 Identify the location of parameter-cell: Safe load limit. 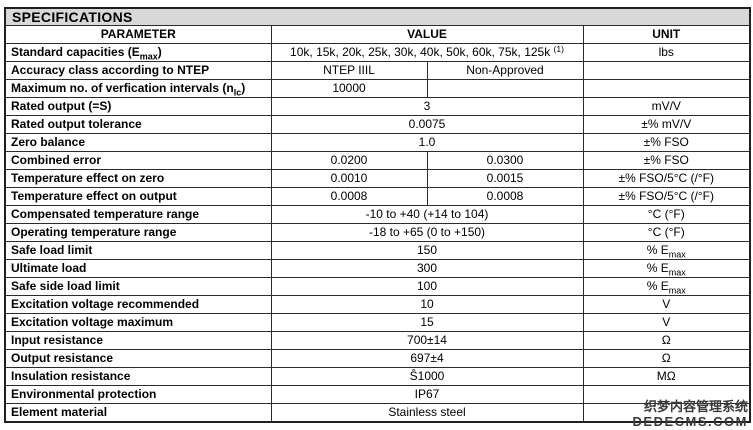
(138, 250).